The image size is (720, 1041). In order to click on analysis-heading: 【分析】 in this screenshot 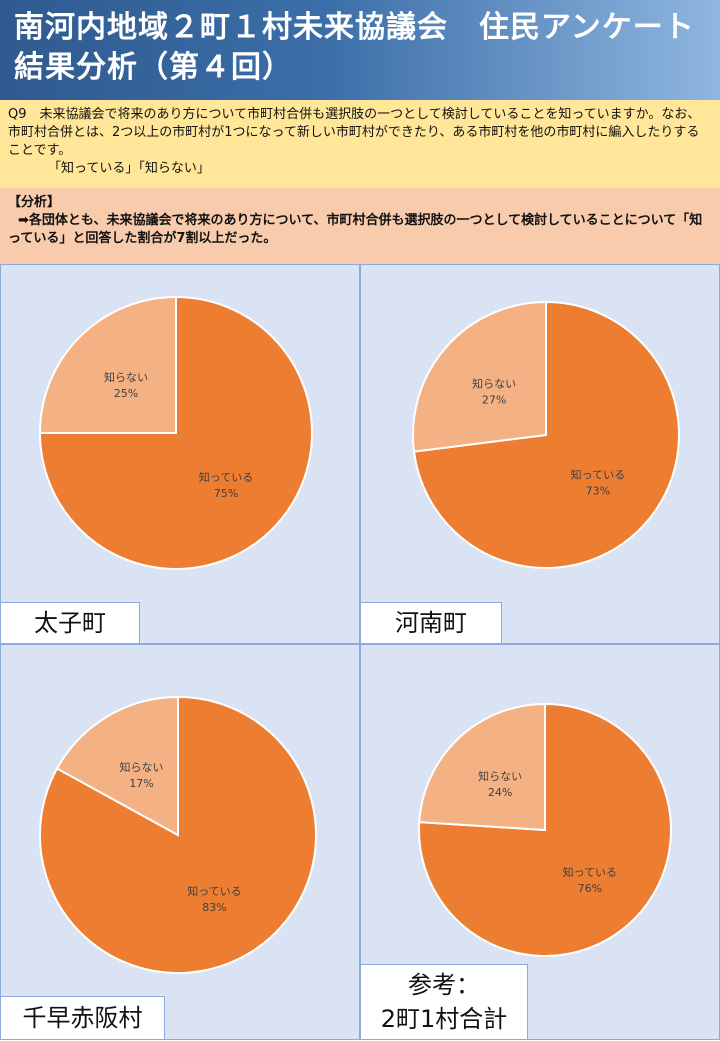, I will do `click(34, 202)`.